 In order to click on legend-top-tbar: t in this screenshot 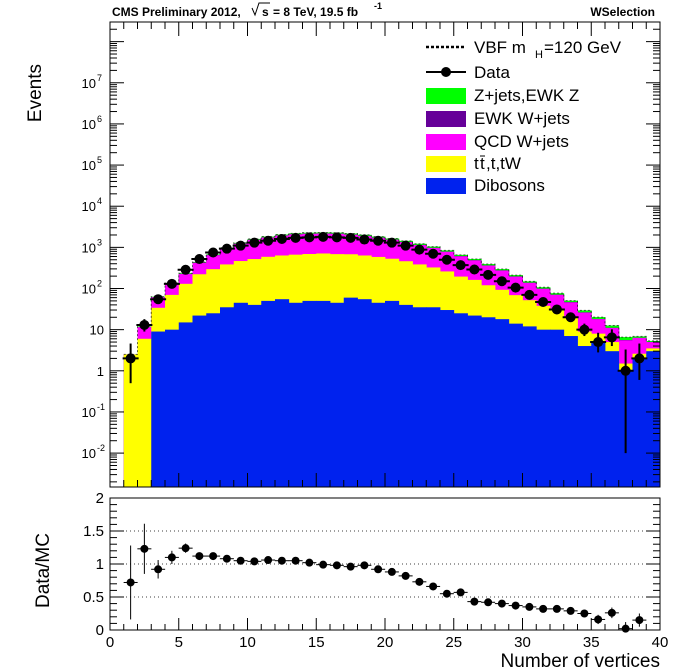, I will do `click(482, 163)`.